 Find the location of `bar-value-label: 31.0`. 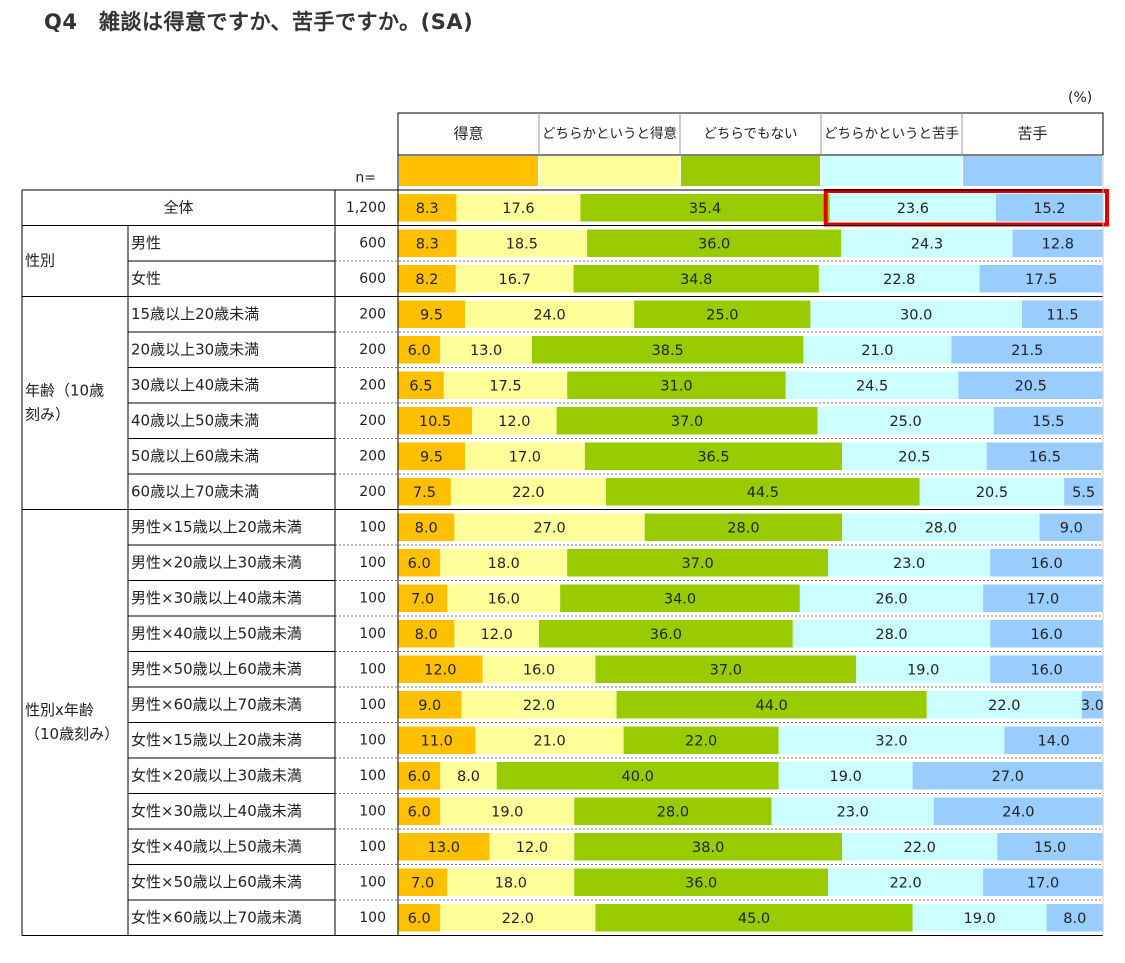

bar-value-label: 31.0 is located at coordinates (676, 386).